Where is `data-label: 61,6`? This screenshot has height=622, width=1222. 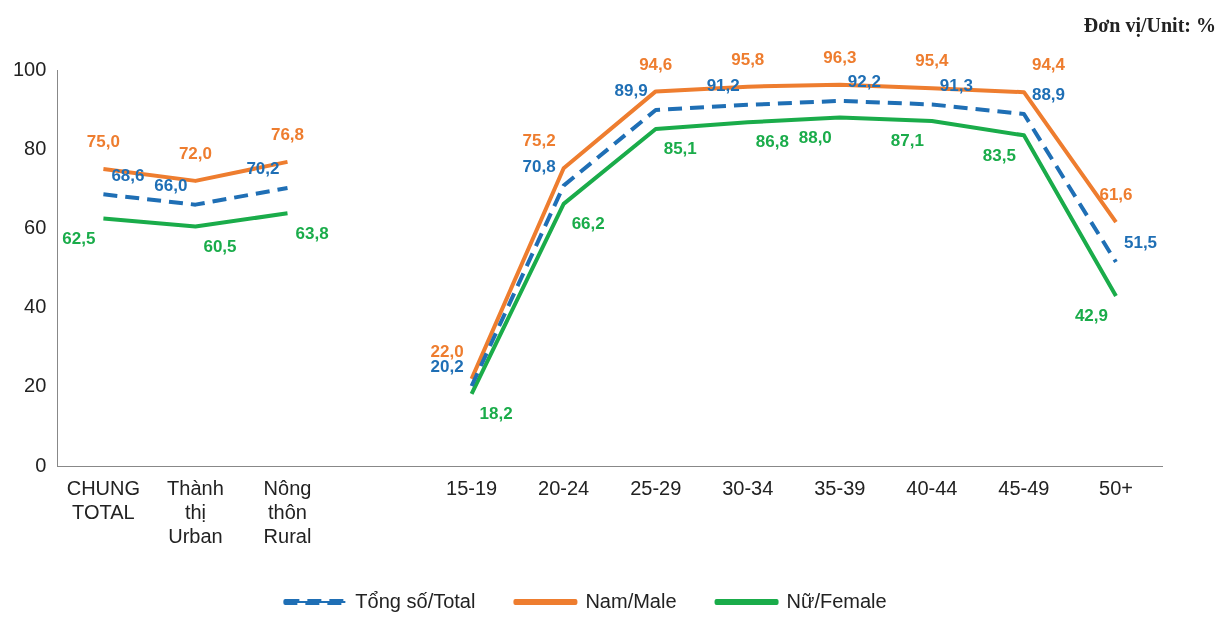 data-label: 61,6 is located at coordinates (1116, 195).